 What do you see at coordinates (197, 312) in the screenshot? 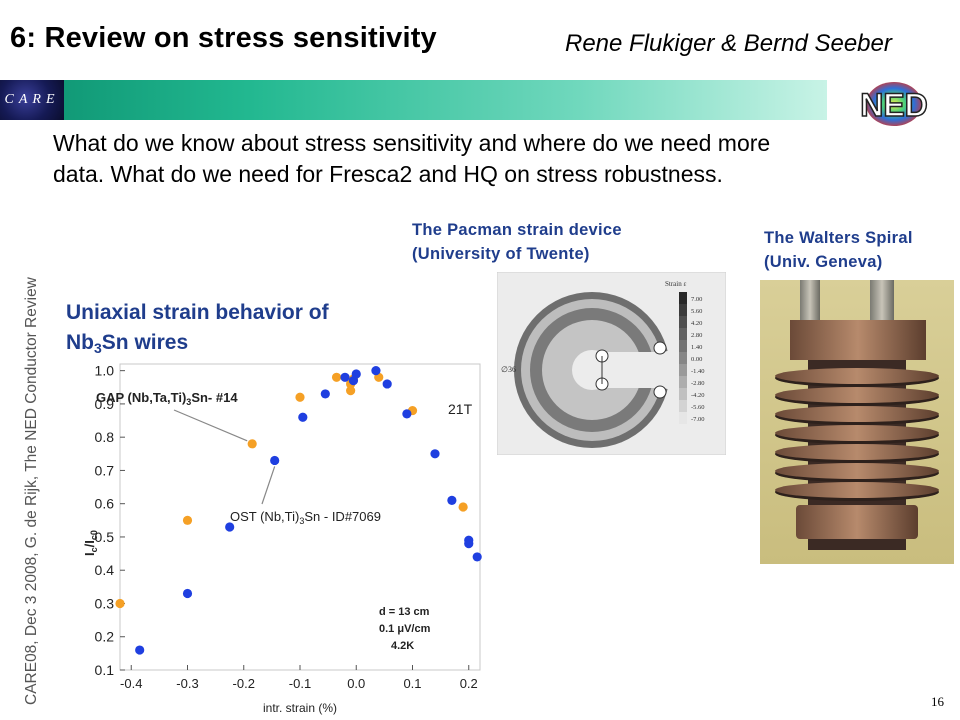
I see `uniaxial-caption-line-1: Uniaxial strain behavior of` at bounding box center [197, 312].